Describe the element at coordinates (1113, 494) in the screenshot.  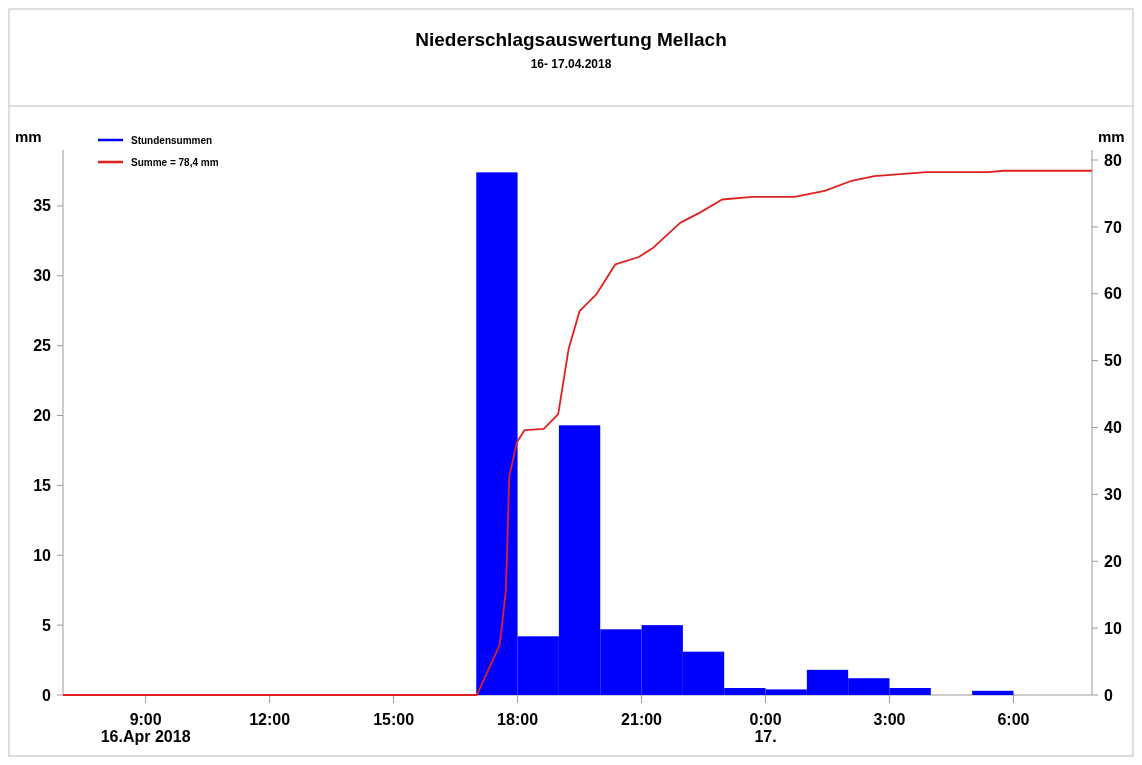
I see `y2-tick-label: 30` at that location.